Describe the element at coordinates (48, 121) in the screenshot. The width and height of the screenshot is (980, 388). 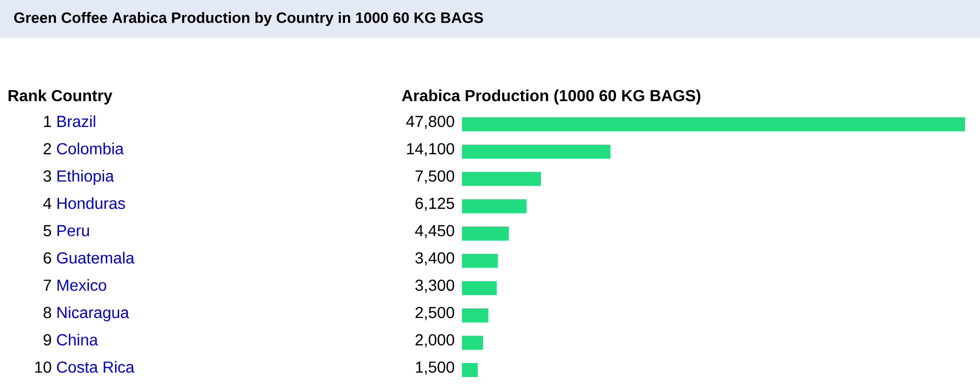
I see `text: 1` at that location.